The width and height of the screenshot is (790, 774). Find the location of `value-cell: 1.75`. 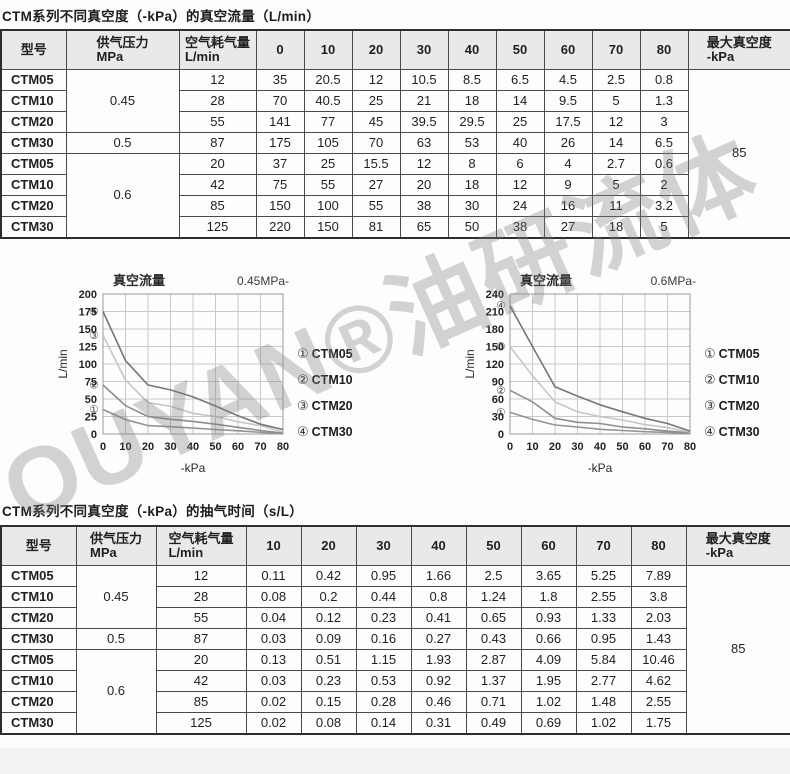

value-cell: 1.75 is located at coordinates (658, 723).